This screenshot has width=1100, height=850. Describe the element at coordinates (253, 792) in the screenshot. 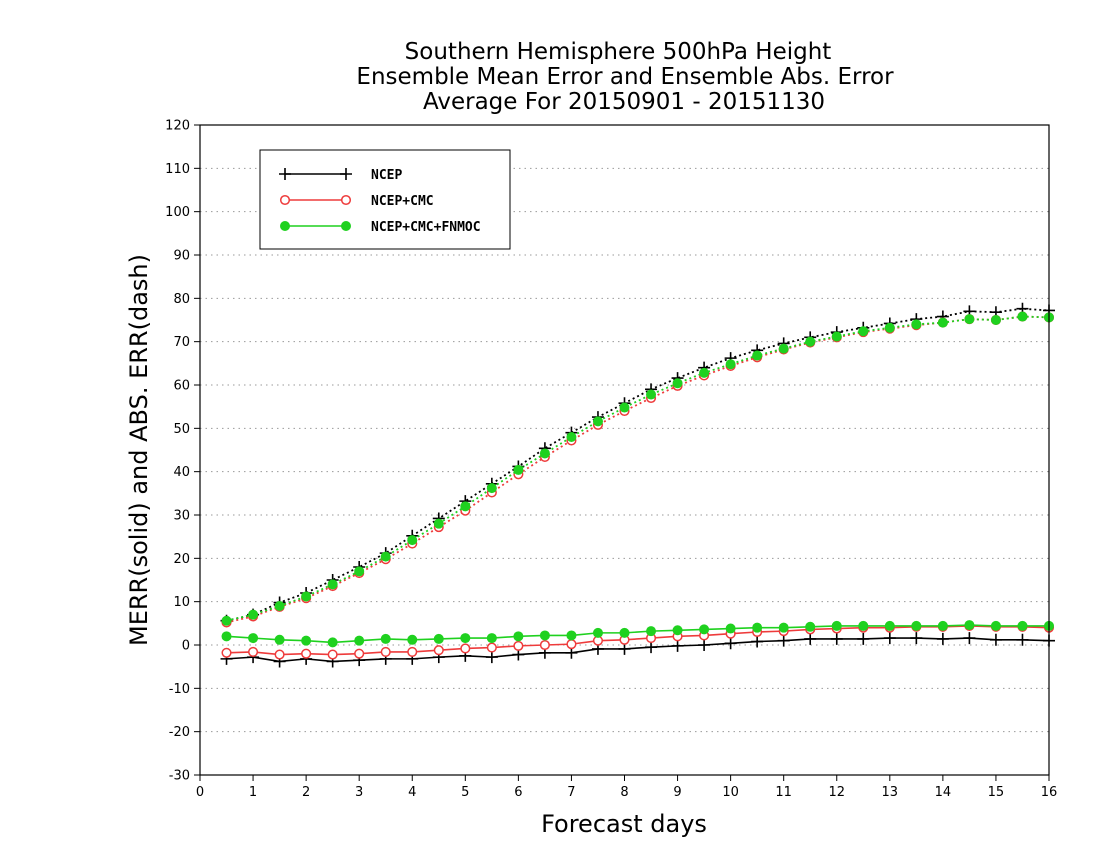

I see `x-tick-label: 1` at that location.